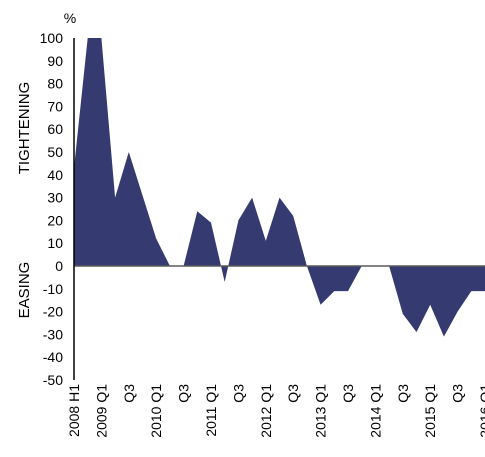  What do you see at coordinates (70, 18) in the screenshot?
I see `unit-label: %` at bounding box center [70, 18].